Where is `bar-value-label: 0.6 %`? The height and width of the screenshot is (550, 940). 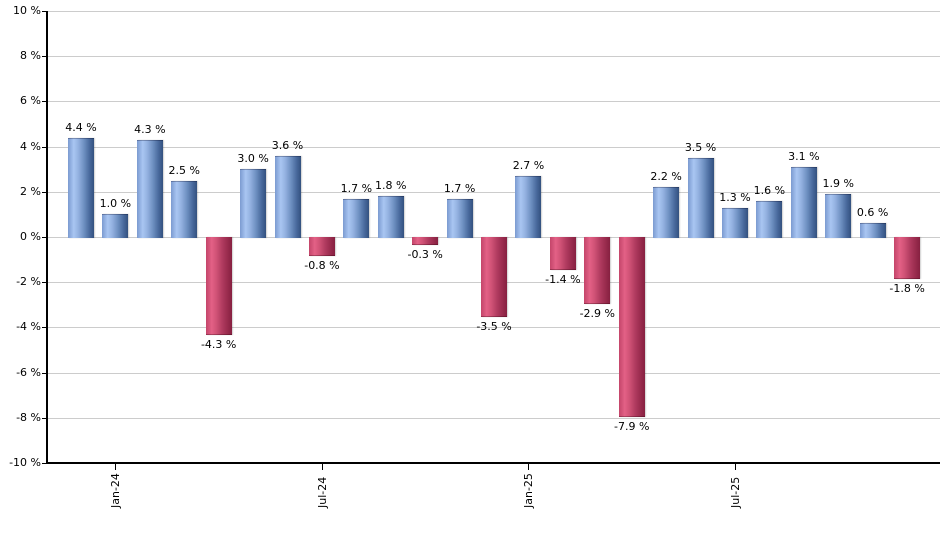 bar-value-label: 0.6 % is located at coordinates (872, 213).